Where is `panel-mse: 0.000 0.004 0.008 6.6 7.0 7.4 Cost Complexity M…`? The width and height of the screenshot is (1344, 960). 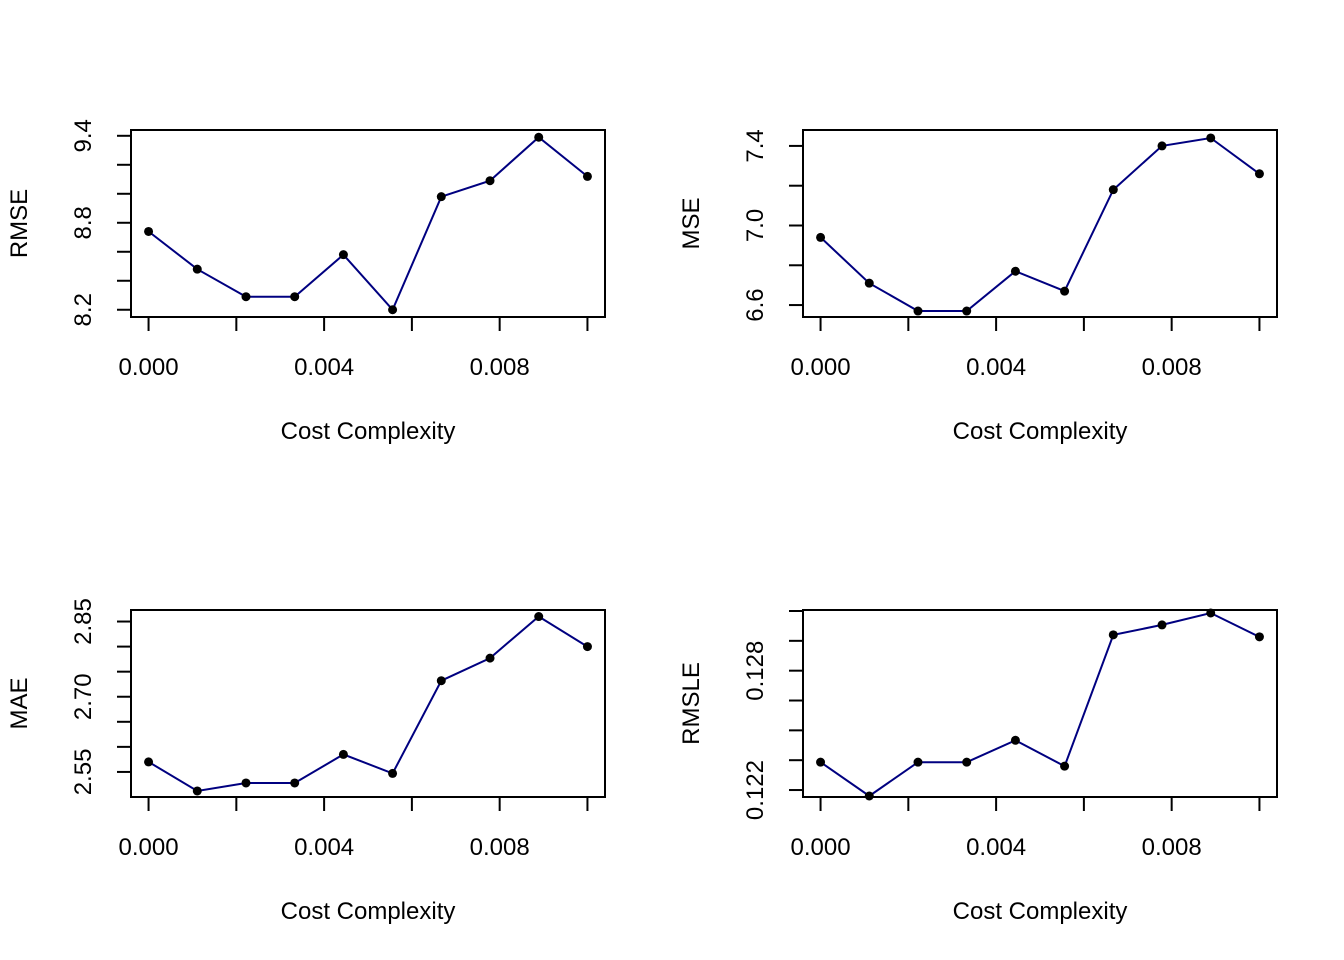 panel-mse: 0.000 0.004 0.008 6.6 7.0 7.4 Cost Complexity M… is located at coordinates (978, 287).